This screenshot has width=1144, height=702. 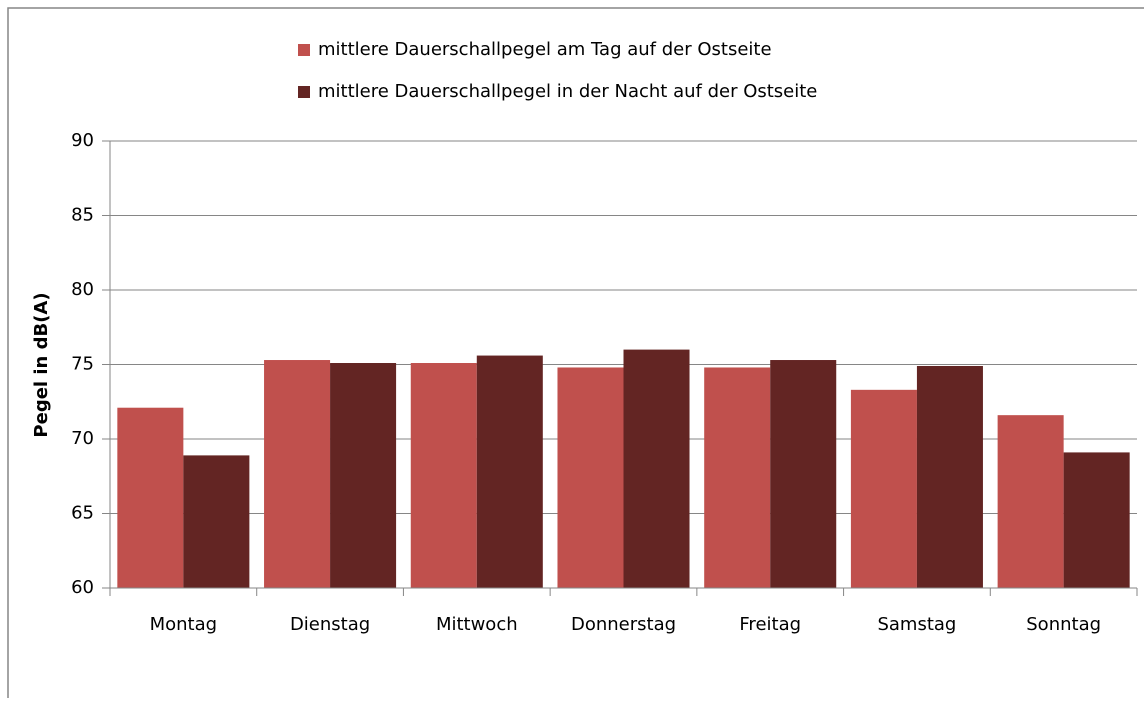 I want to click on y-tick-label: 70, so click(x=82, y=438).